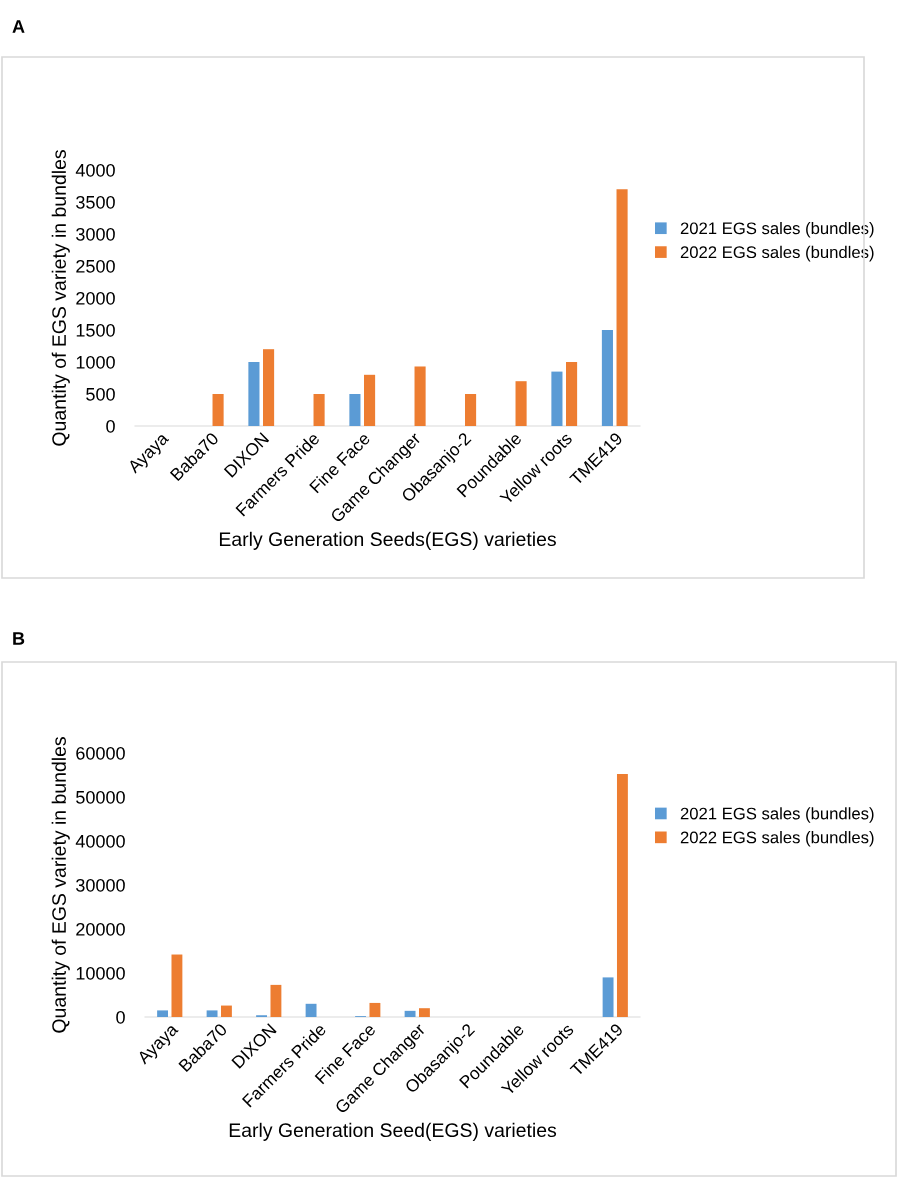 The width and height of the screenshot is (898, 1178). What do you see at coordinates (387, 540) in the screenshot?
I see `x-axis-title: Early Generation Seeds(EGS) varieties` at bounding box center [387, 540].